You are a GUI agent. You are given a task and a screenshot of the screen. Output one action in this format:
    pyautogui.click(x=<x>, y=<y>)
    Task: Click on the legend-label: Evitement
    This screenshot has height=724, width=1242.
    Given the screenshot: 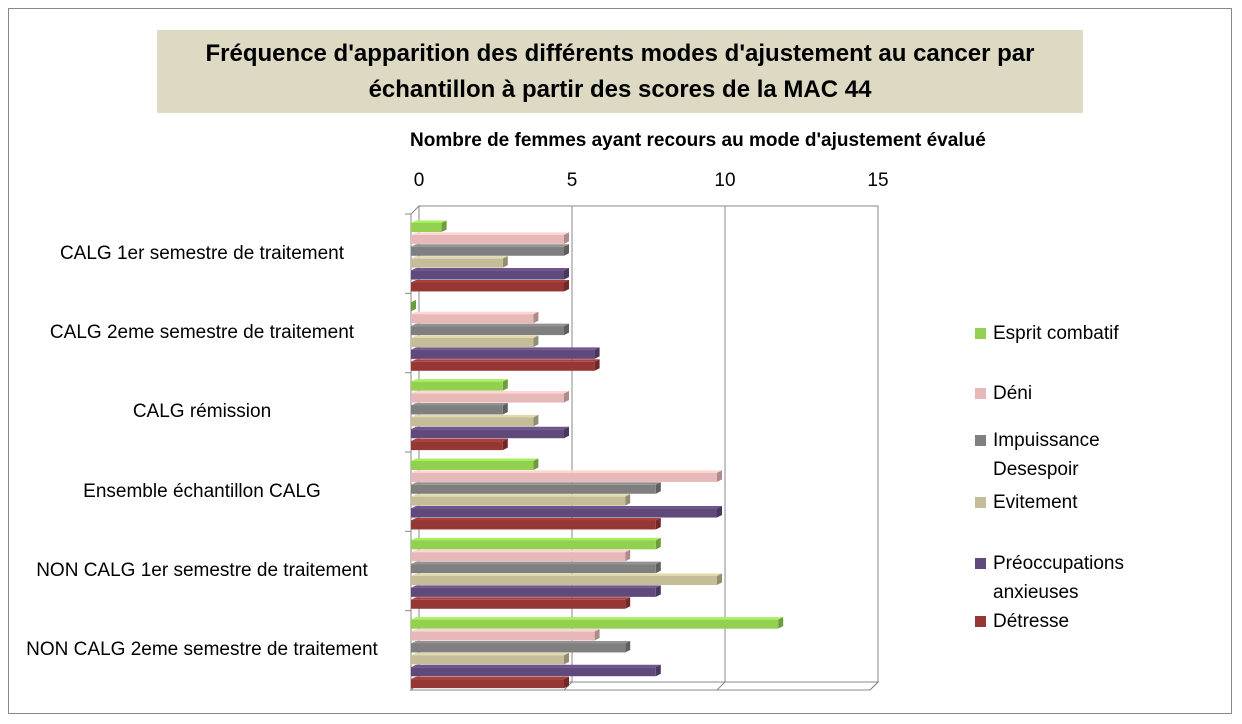 What is the action you would take?
    pyautogui.click(x=1035, y=502)
    